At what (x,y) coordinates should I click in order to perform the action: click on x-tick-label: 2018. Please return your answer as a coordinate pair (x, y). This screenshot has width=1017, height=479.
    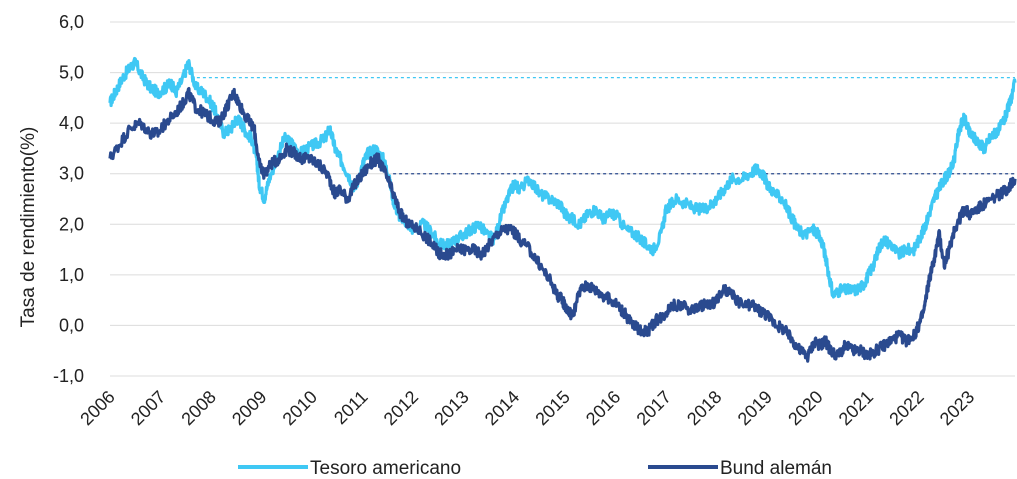
    Looking at the image, I should click on (704, 408).